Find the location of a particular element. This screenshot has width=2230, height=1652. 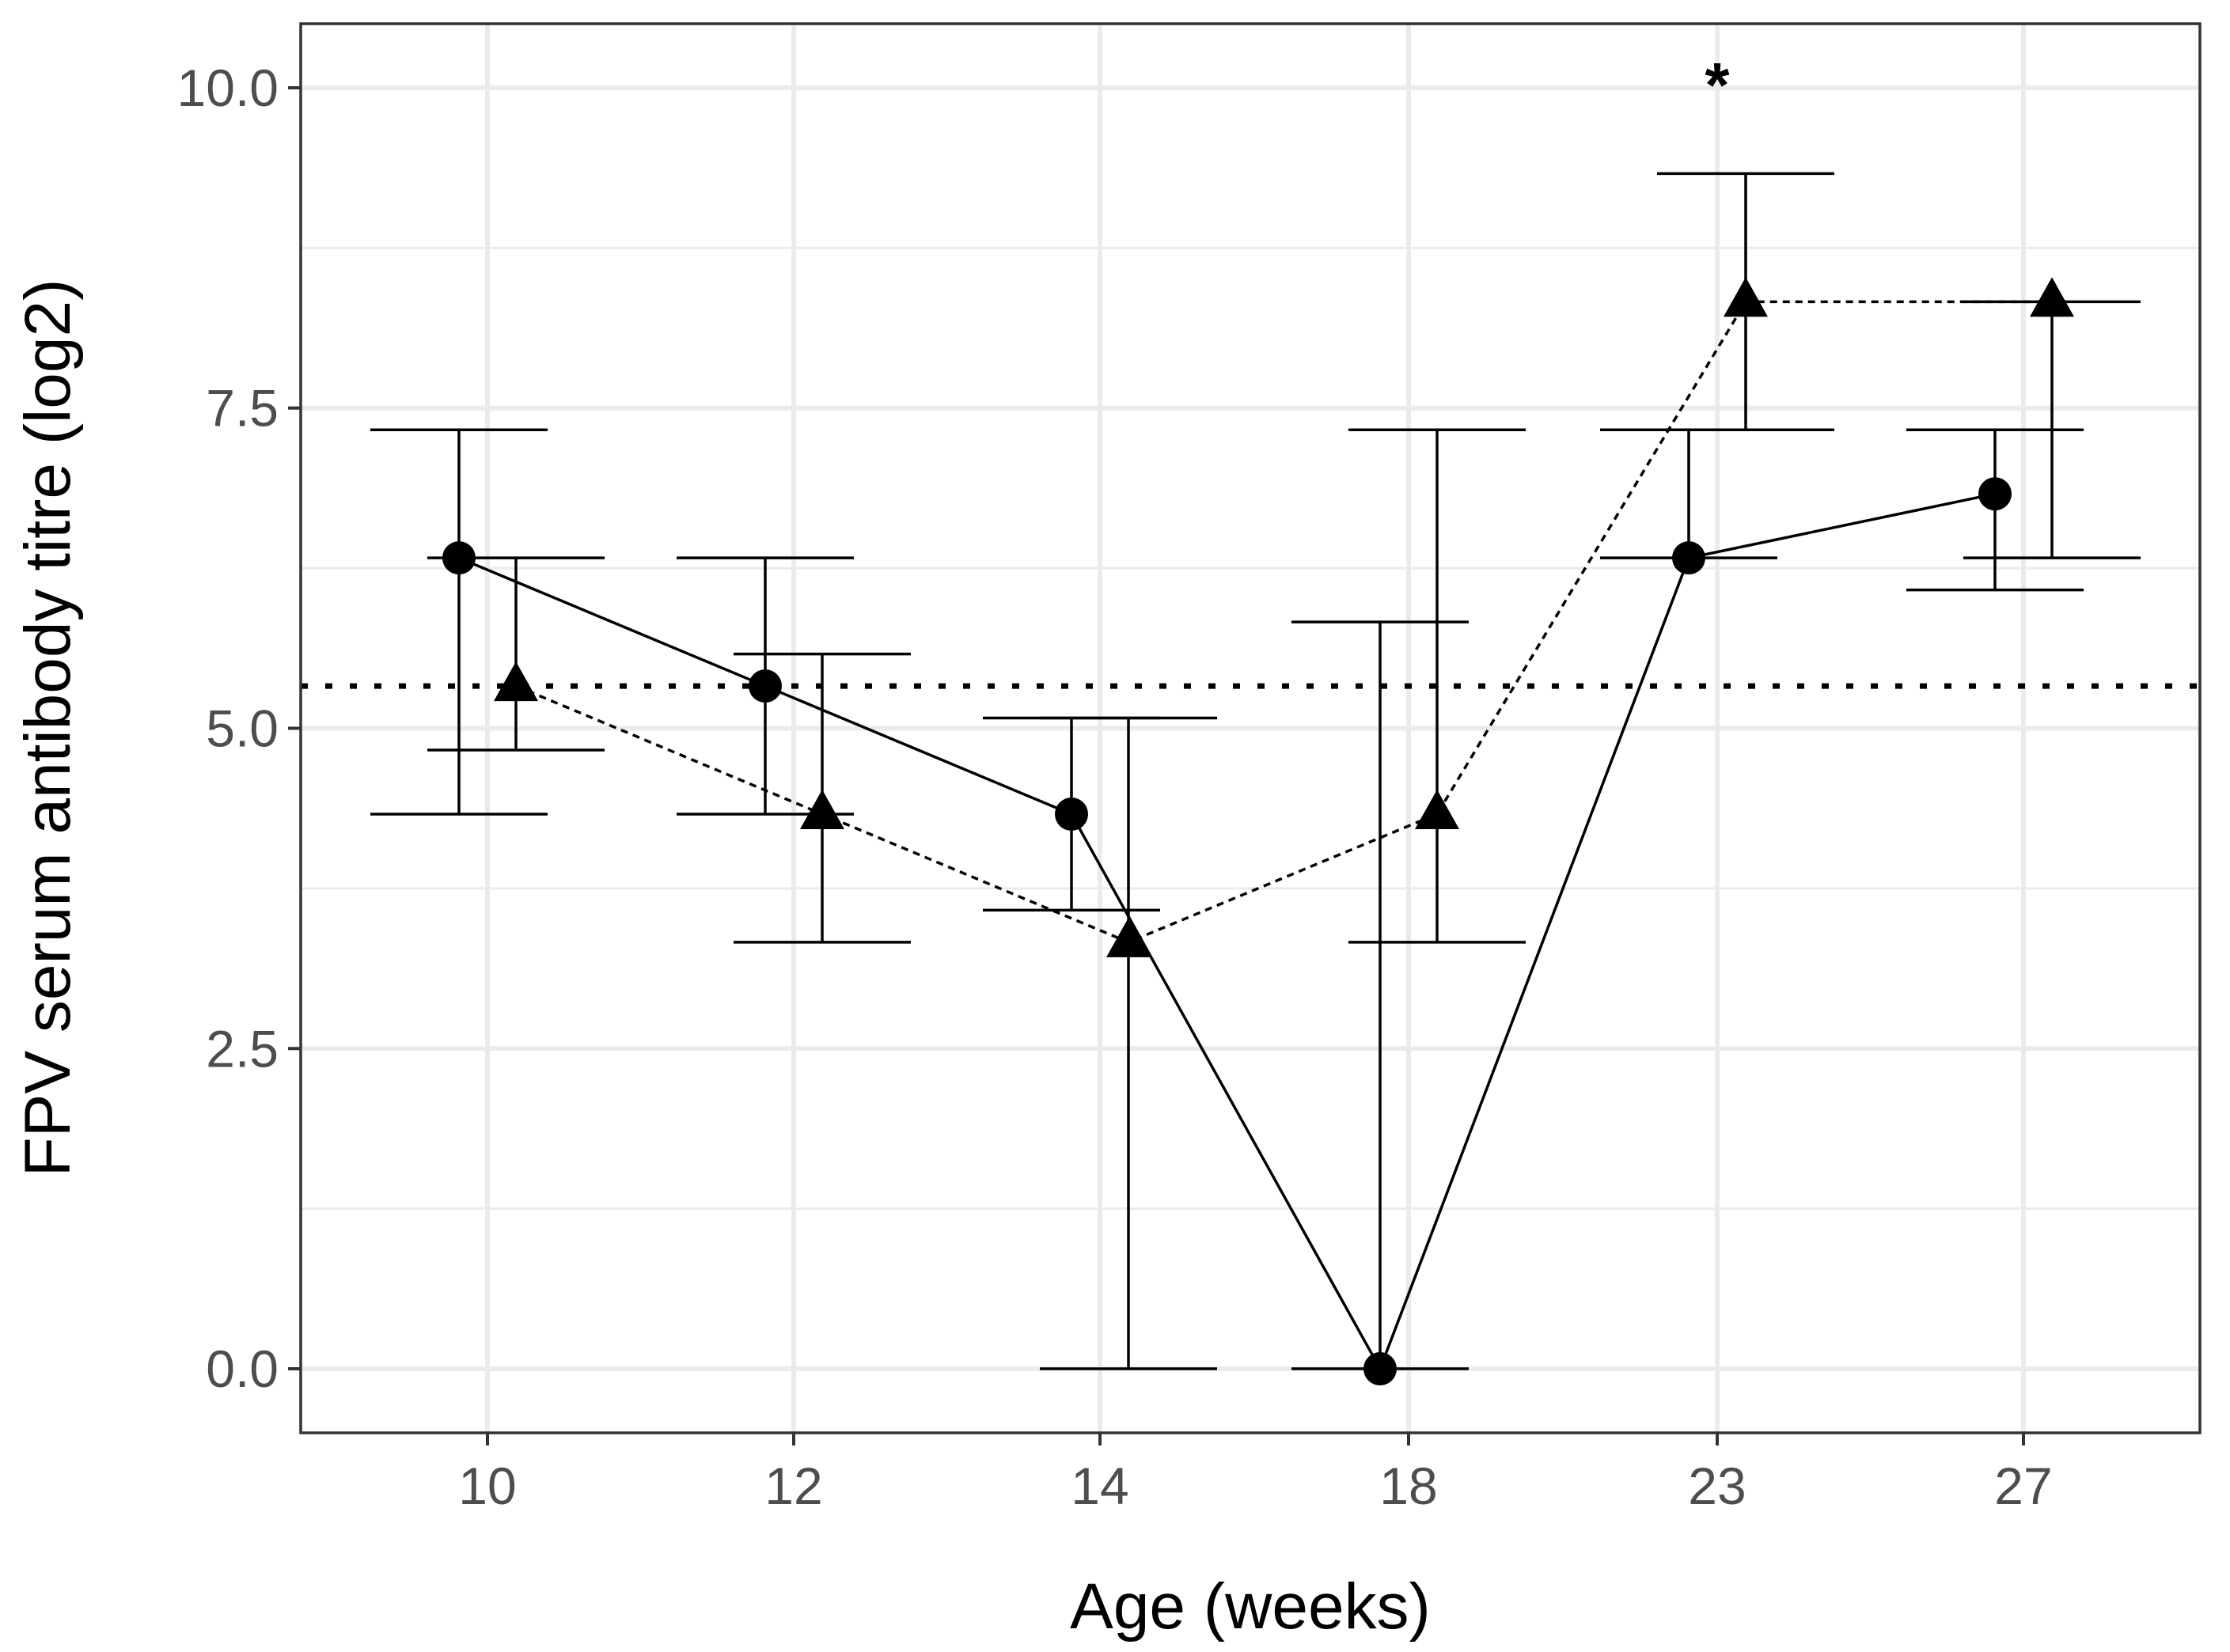

x-axis-title: Age (weeks) is located at coordinates (1250, 1607).